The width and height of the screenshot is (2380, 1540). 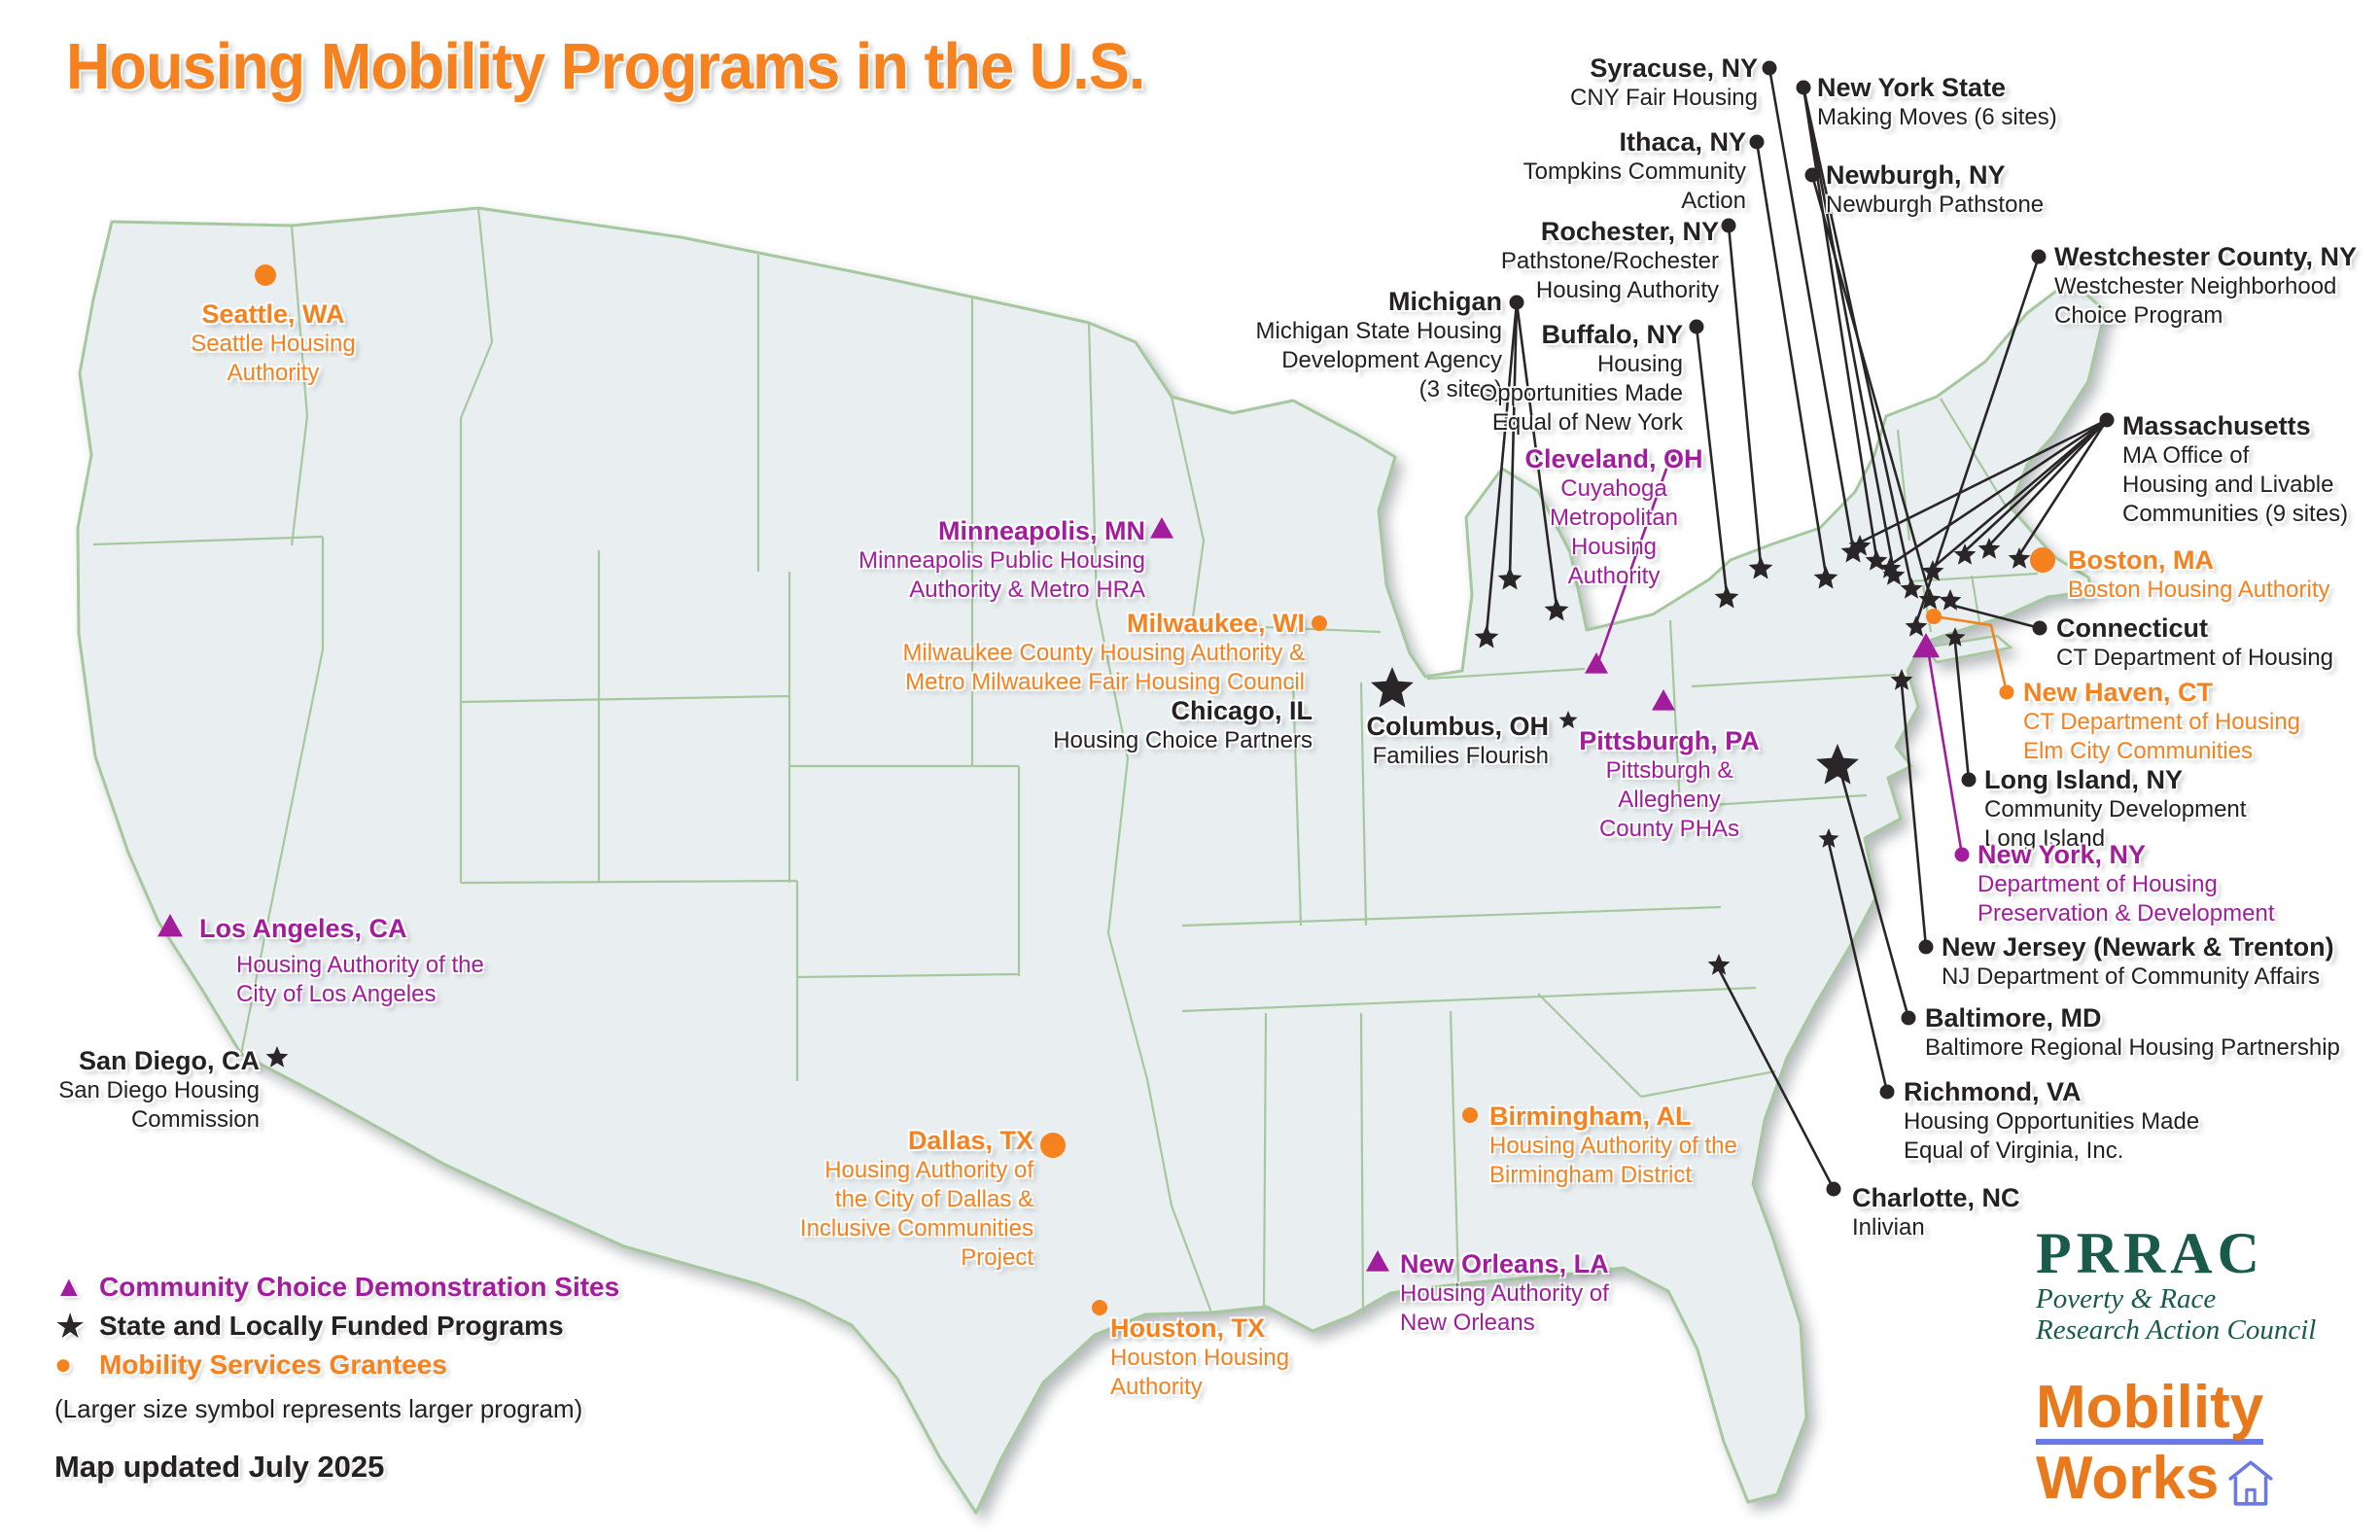 What do you see at coordinates (273, 314) in the screenshot?
I see `site-city-name: Seattle, WA` at bounding box center [273, 314].